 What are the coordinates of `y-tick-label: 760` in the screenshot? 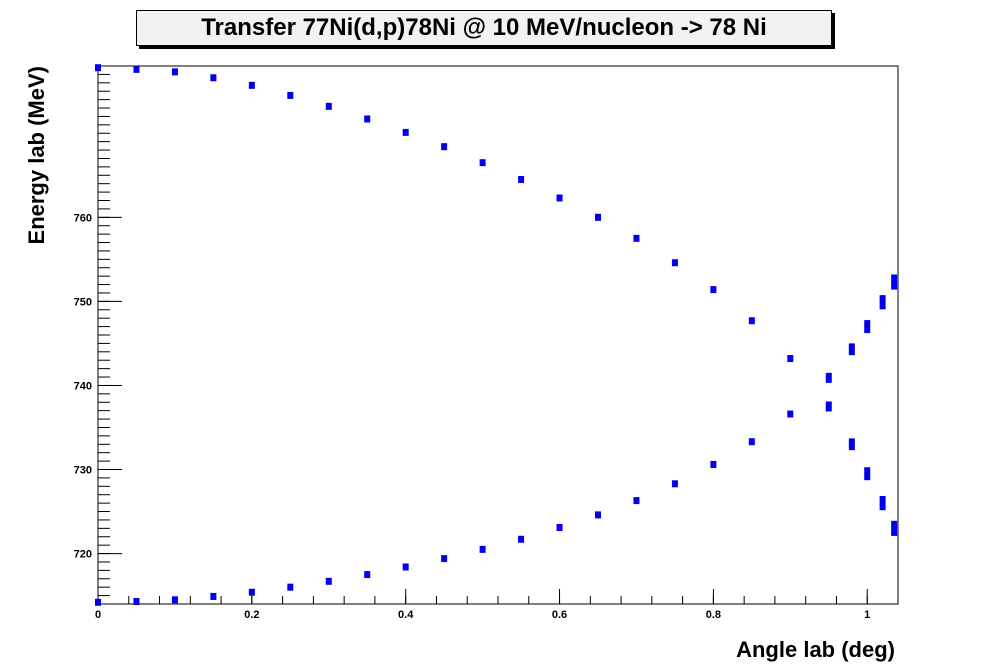 It's located at (83, 218).